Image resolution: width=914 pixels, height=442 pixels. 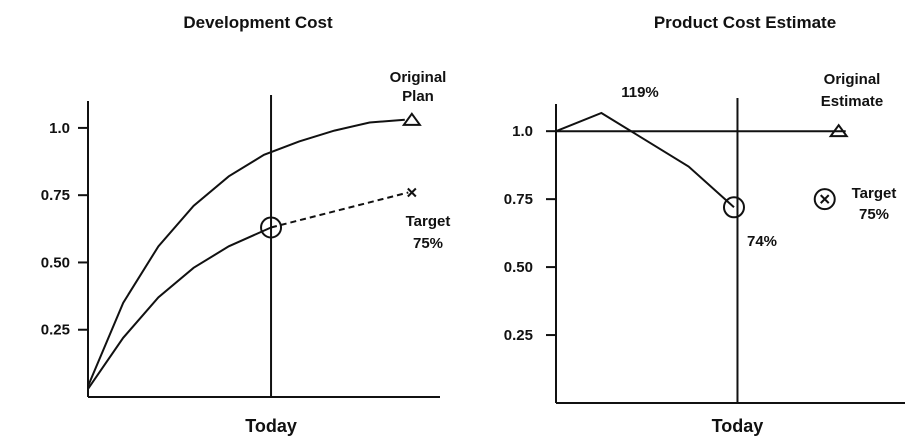 What do you see at coordinates (418, 96) in the screenshot?
I see `annotation: Plan` at bounding box center [418, 96].